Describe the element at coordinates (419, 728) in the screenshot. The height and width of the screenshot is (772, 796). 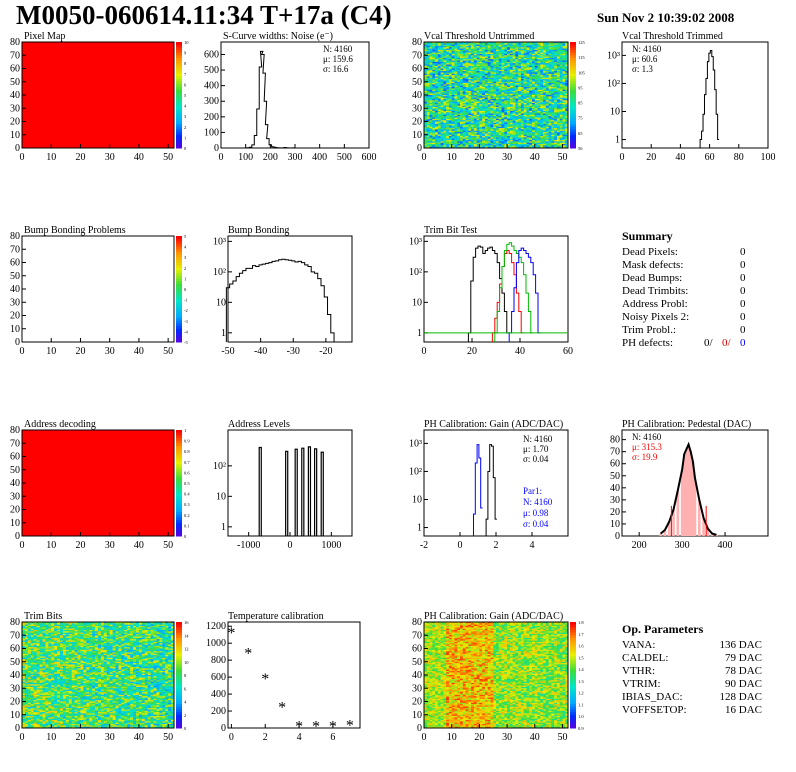
I see `y-tick-label: 0` at that location.